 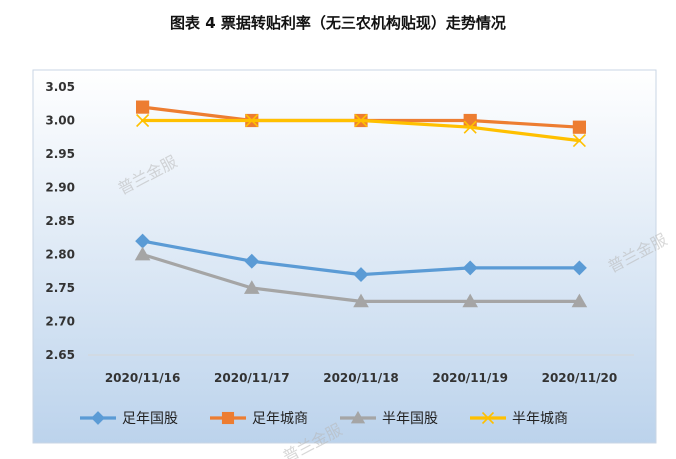 I want to click on legend-label: 半年城商, so click(x=540, y=419).